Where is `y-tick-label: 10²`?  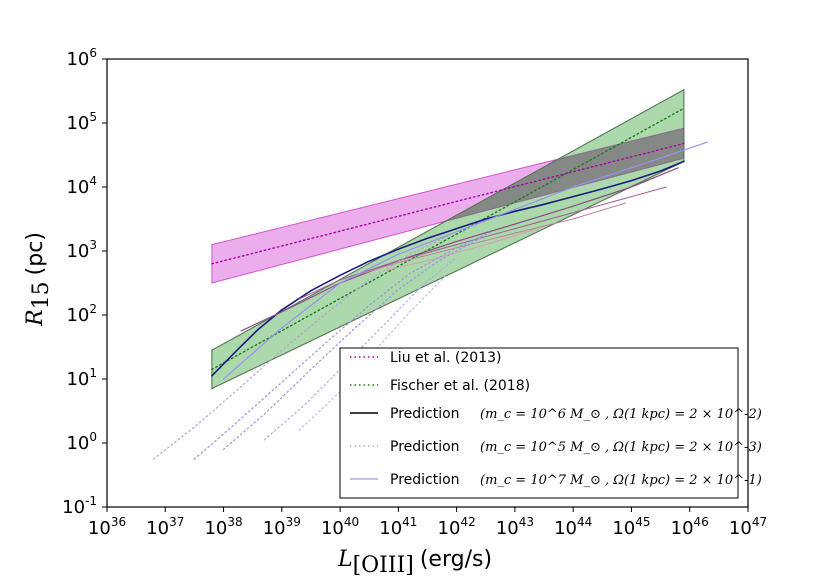
y-tick-label: 10² is located at coordinates (81, 314).